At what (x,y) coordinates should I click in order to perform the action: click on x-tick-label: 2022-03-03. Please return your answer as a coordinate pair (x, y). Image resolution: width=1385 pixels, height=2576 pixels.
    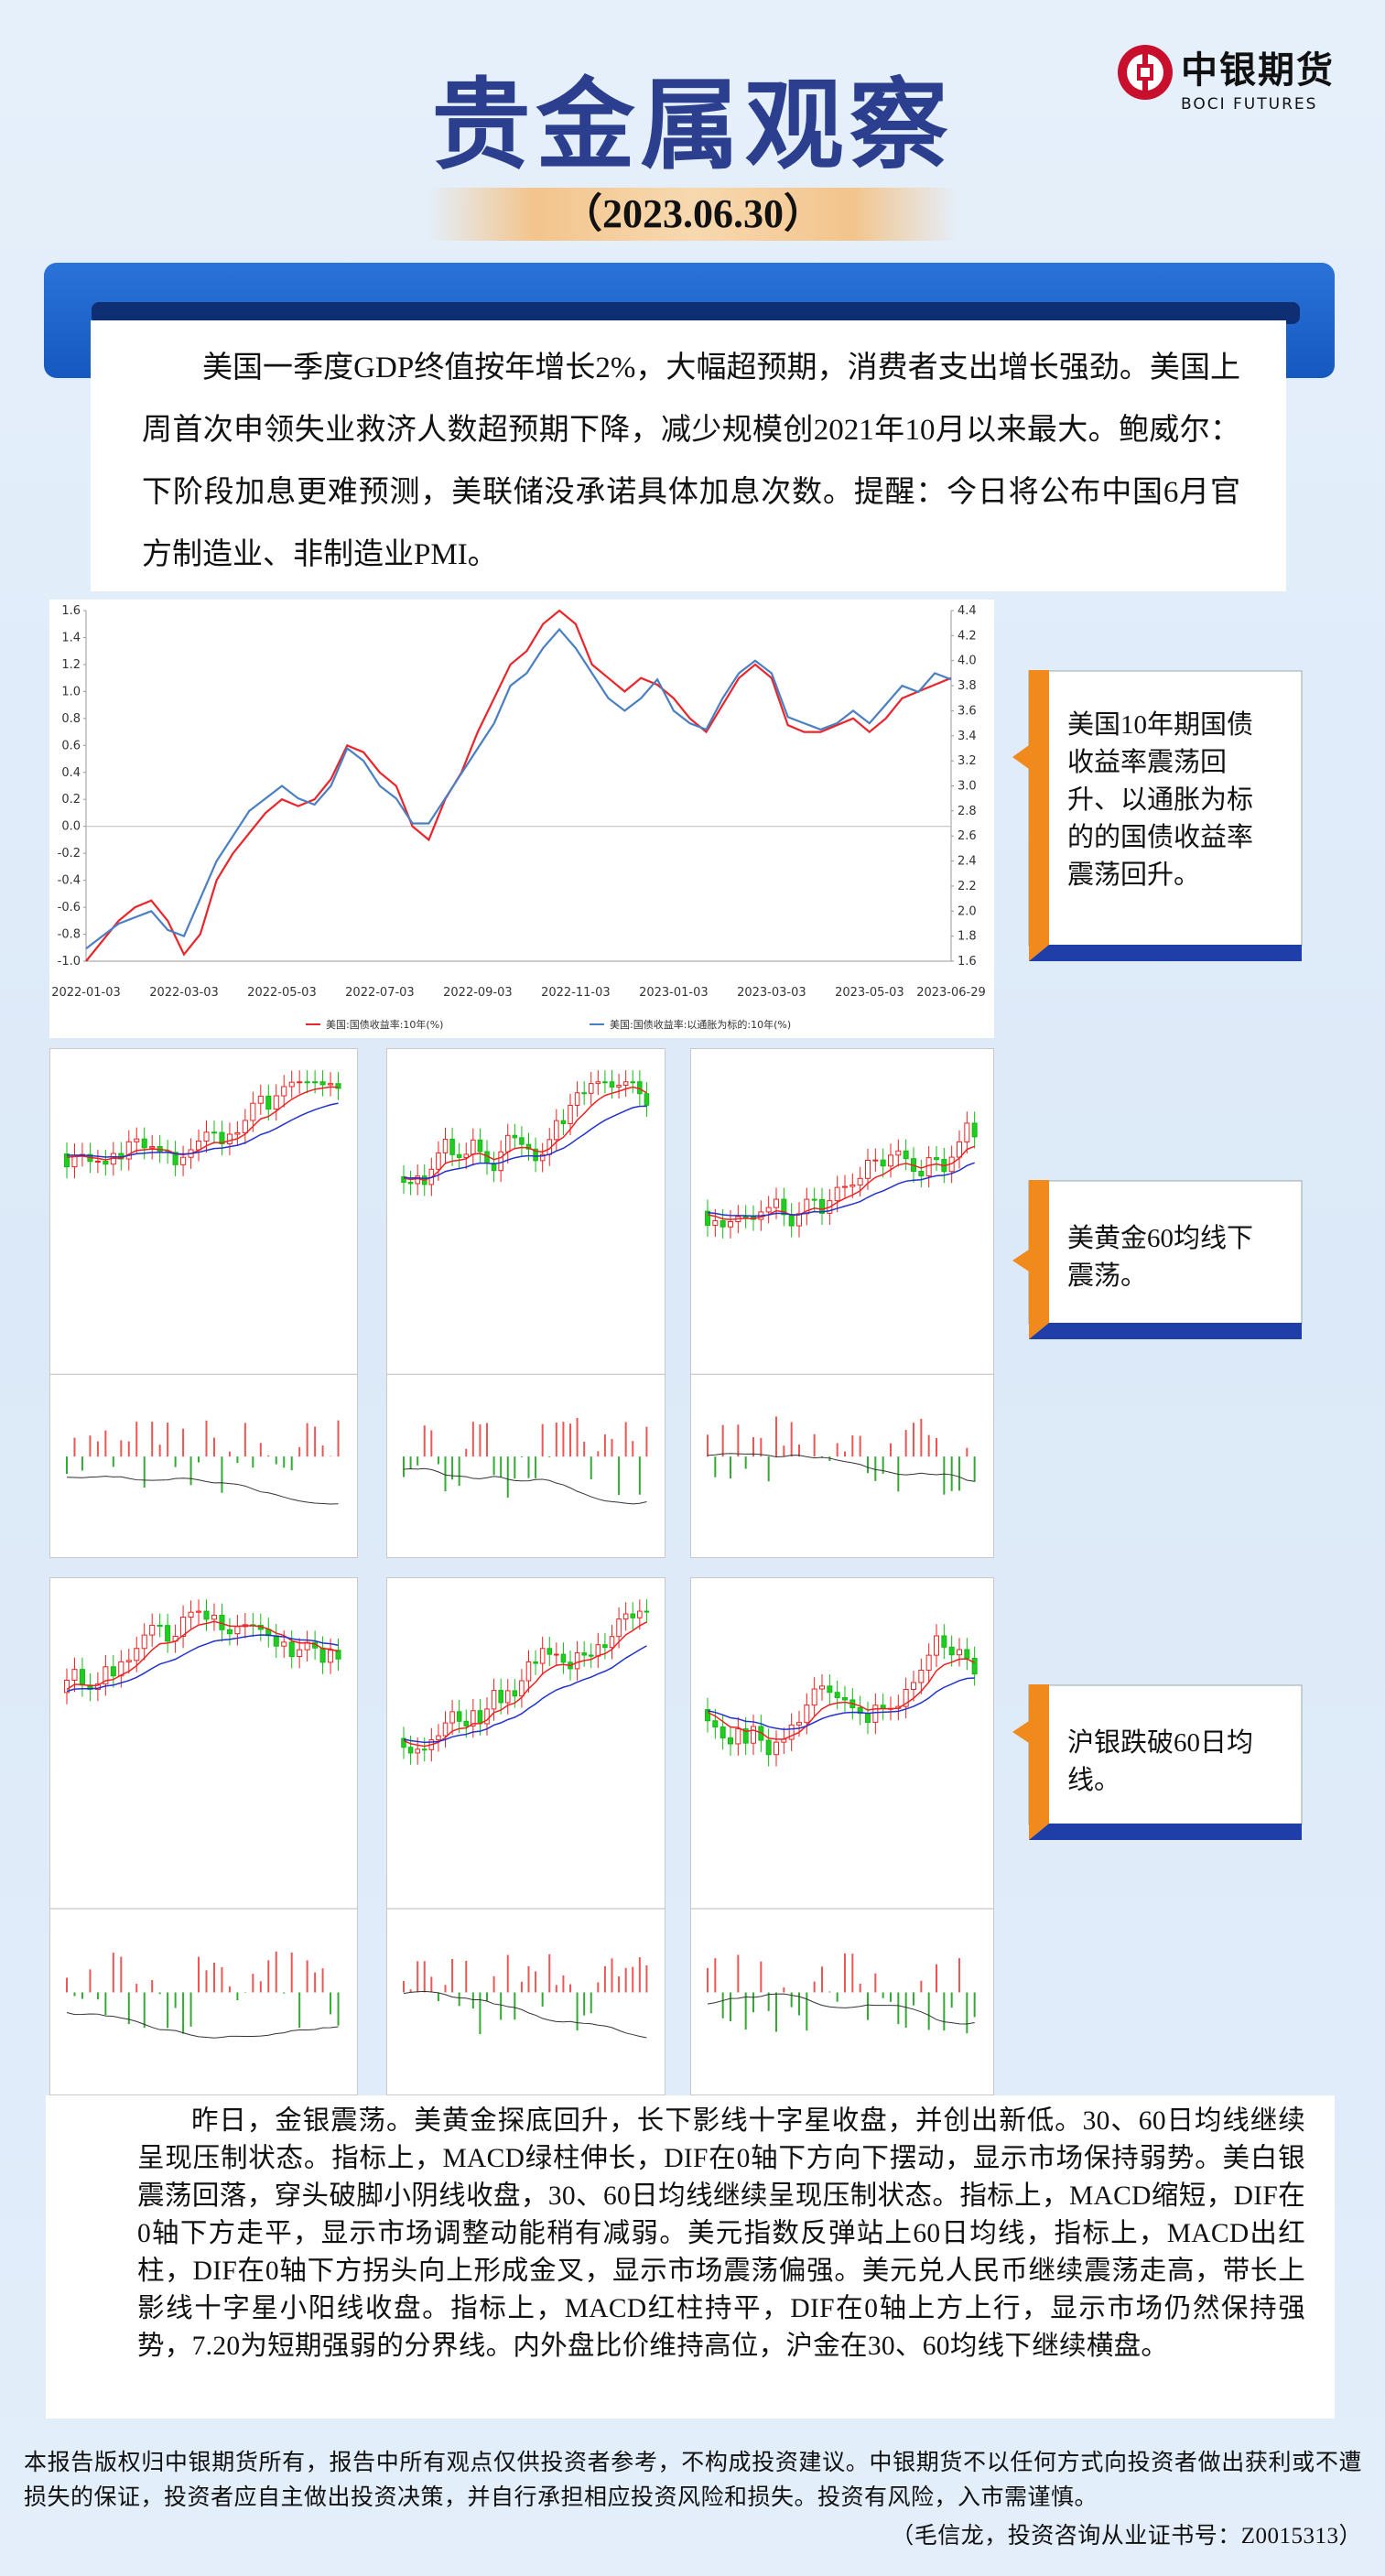
    Looking at the image, I should click on (184, 993).